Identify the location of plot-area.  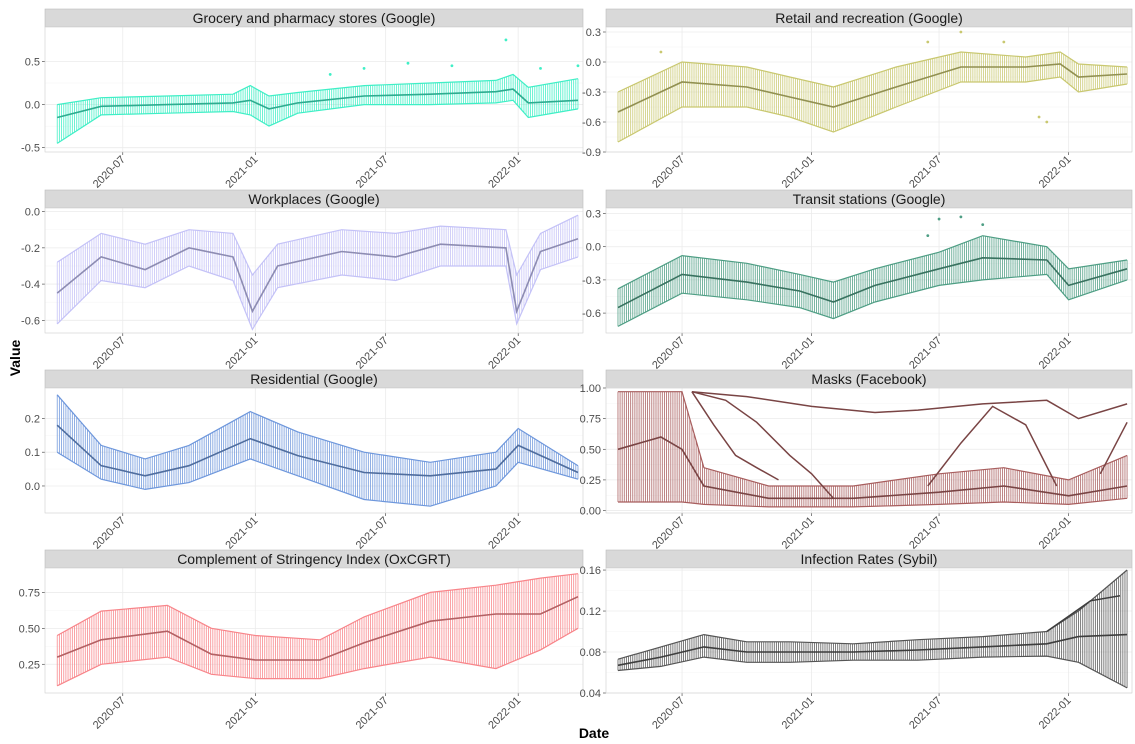
(869, 630).